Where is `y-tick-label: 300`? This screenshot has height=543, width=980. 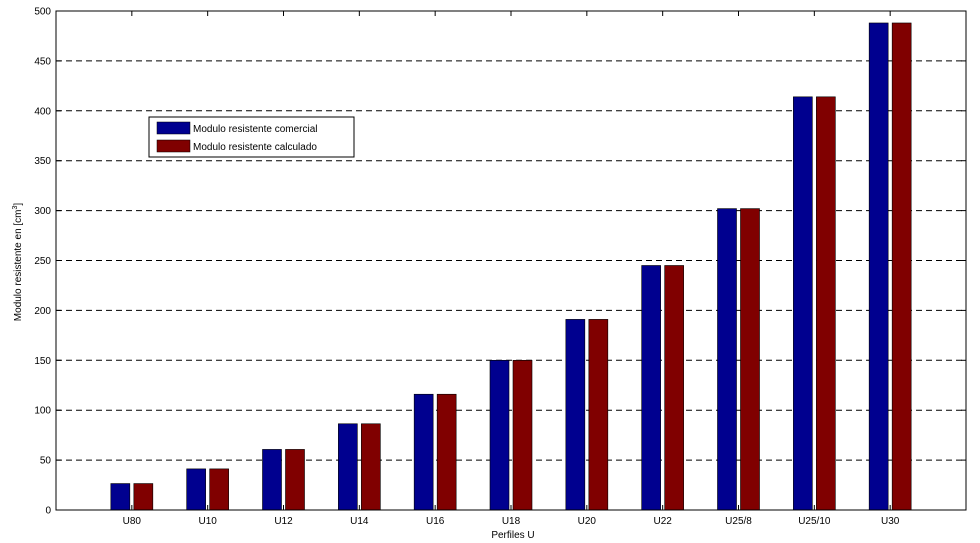
y-tick-label: 300 is located at coordinates (42, 211).